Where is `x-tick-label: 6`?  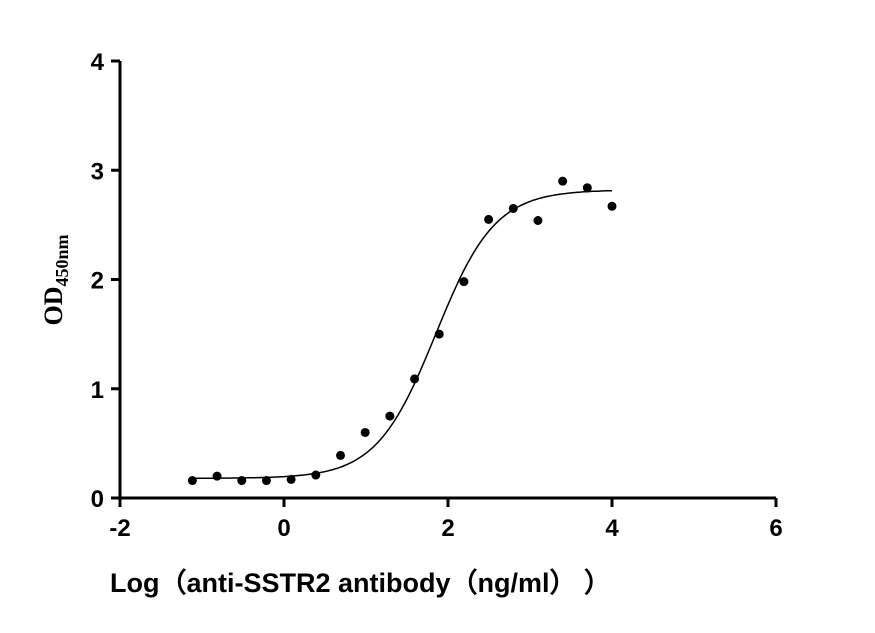 x-tick-label: 6 is located at coordinates (775, 528).